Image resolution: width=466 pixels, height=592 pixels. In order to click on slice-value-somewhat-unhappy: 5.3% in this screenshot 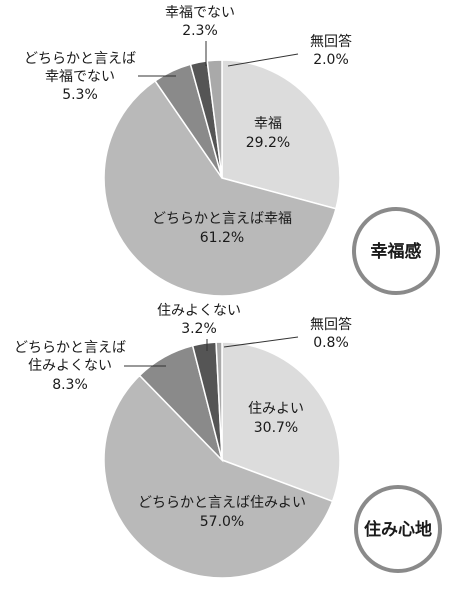, I will do `click(80, 95)`.